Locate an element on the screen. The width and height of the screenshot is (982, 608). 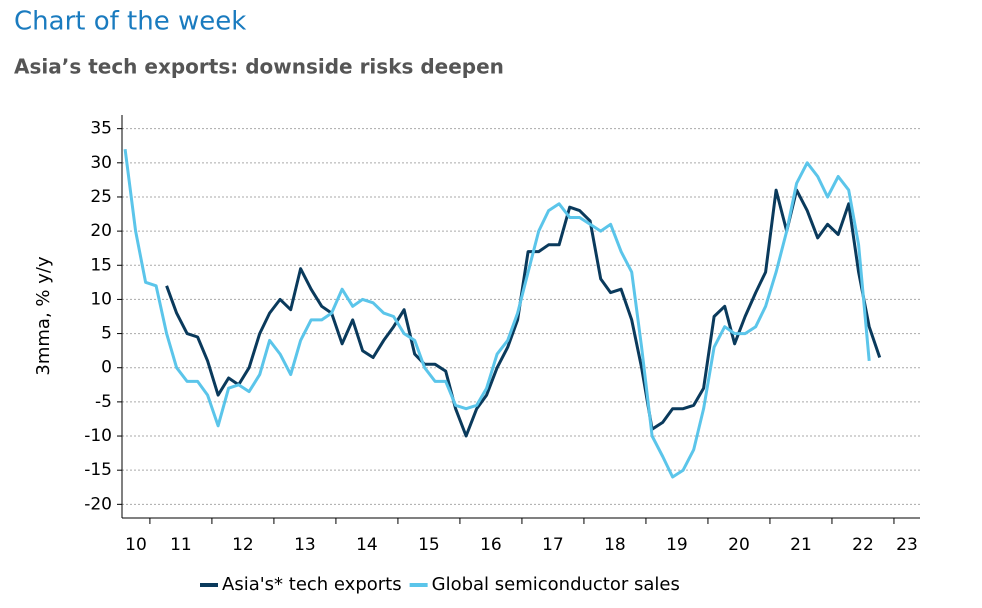
x-tick-label: 18 is located at coordinates (615, 545).